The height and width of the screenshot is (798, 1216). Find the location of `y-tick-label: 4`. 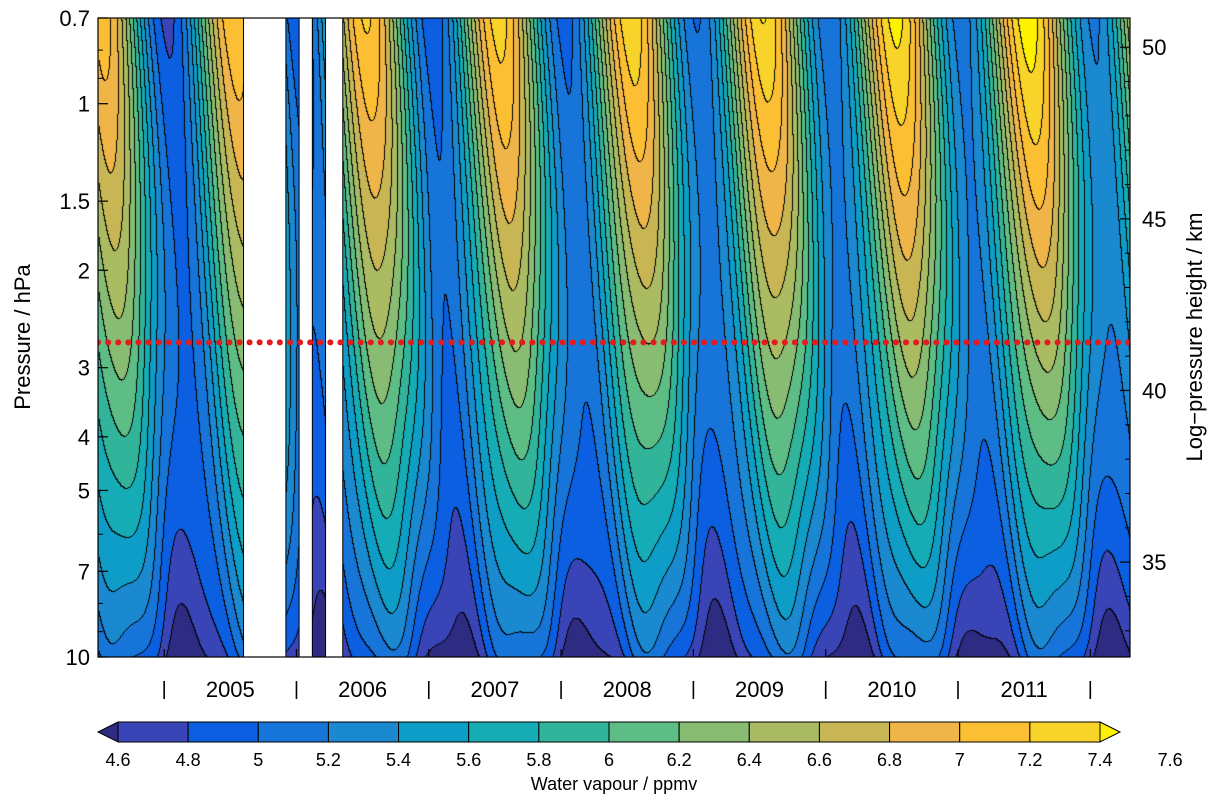

y-tick-label: 4 is located at coordinates (84, 437).